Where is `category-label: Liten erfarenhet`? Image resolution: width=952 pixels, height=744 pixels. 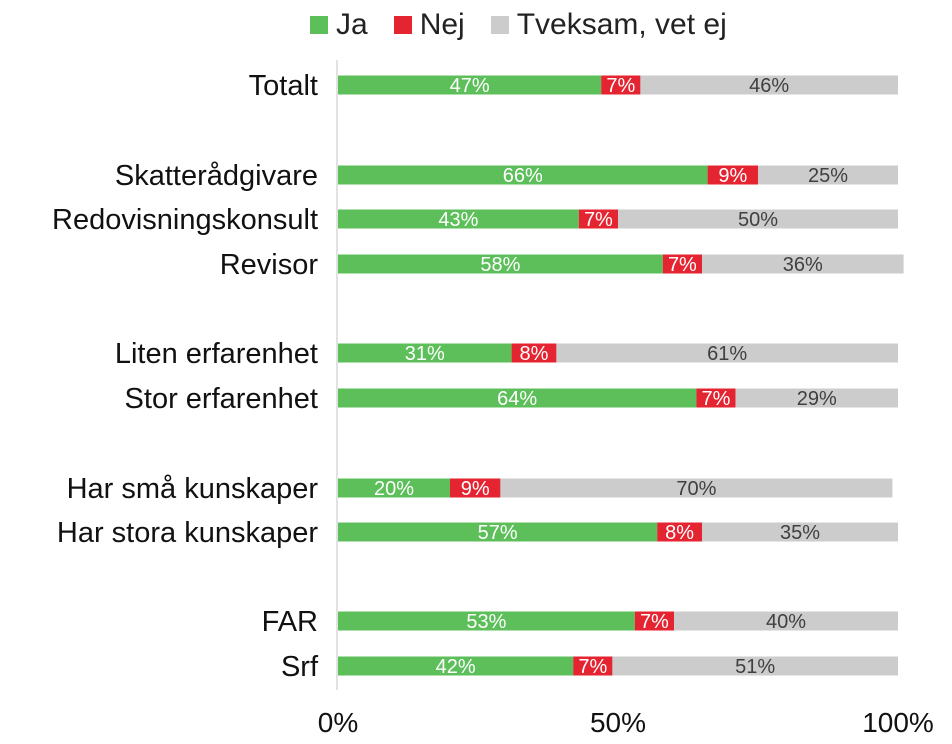 category-label: Liten erfarenhet is located at coordinates (216, 354).